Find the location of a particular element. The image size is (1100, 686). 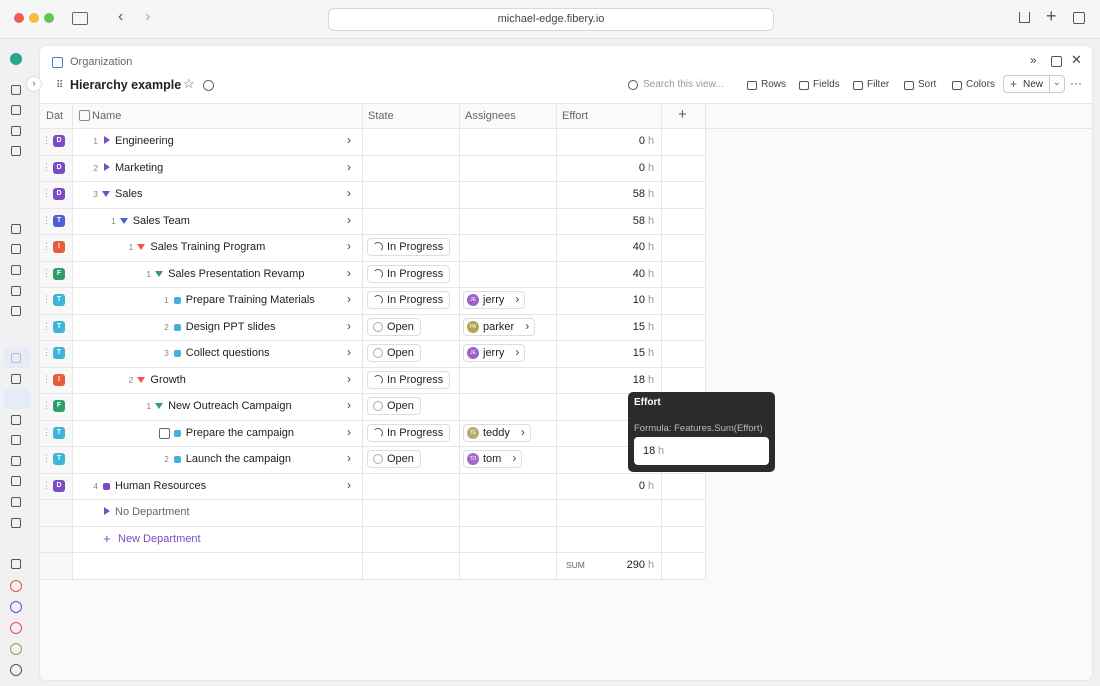

new-button: + New ⌄ is located at coordinates (1034, 84).